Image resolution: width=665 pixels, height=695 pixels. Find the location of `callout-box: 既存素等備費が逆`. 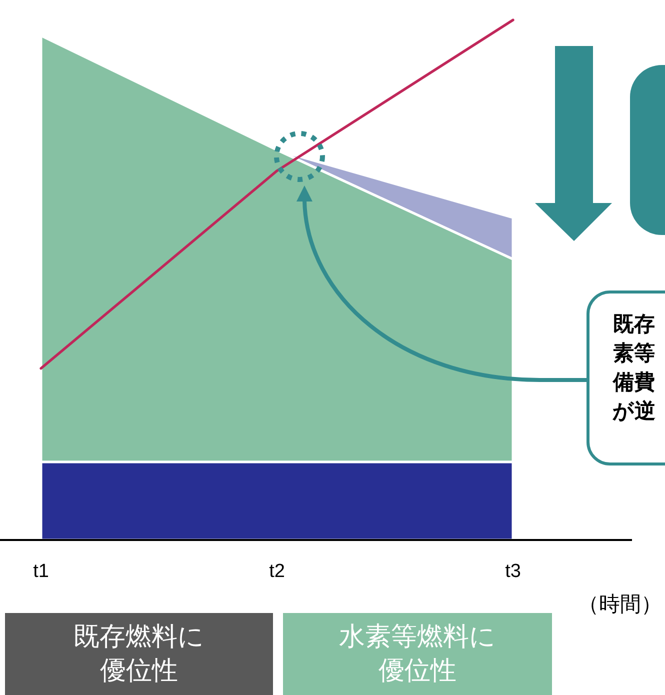

callout-box: 既存素等備費が逆 is located at coordinates (625, 378).